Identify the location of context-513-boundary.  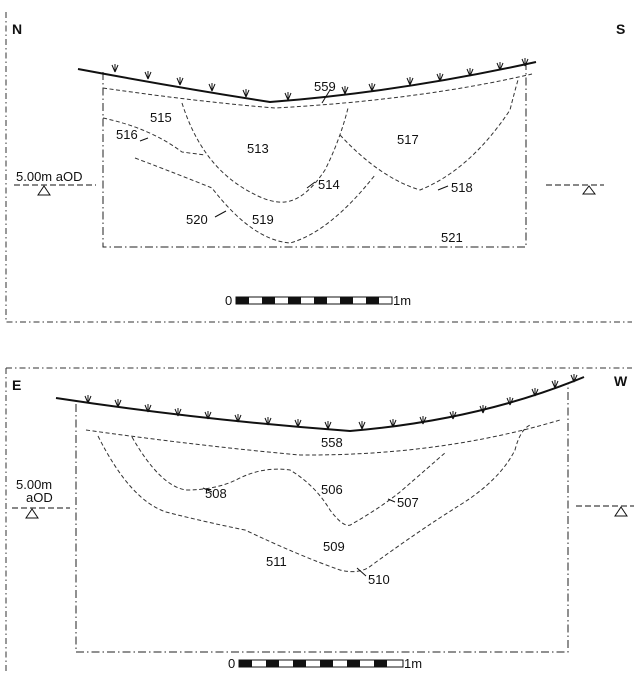
(265, 152).